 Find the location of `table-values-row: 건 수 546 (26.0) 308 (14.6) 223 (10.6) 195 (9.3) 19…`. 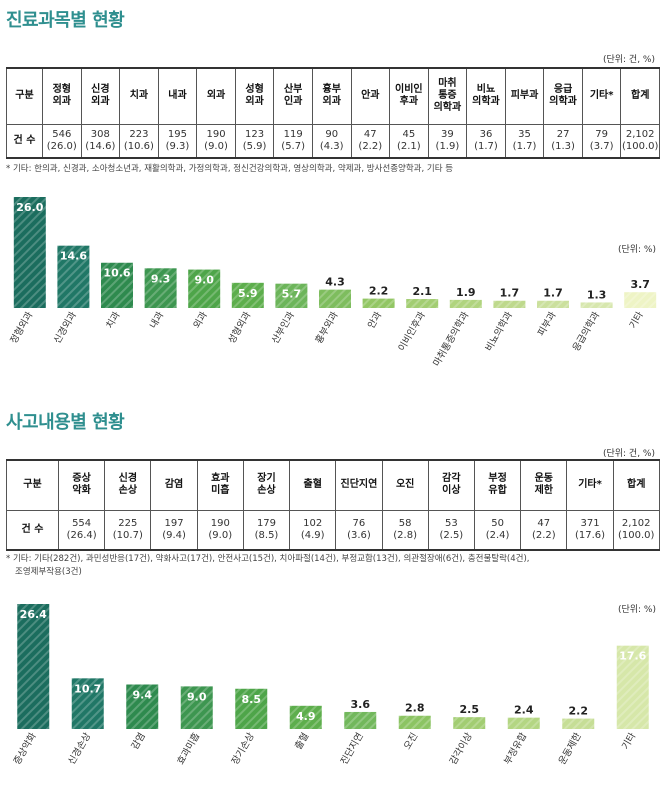

table-values-row: 건 수 546 (26.0) 308 (14.6) 223 (10.6) 195 (9.3) 19… is located at coordinates (333, 141).